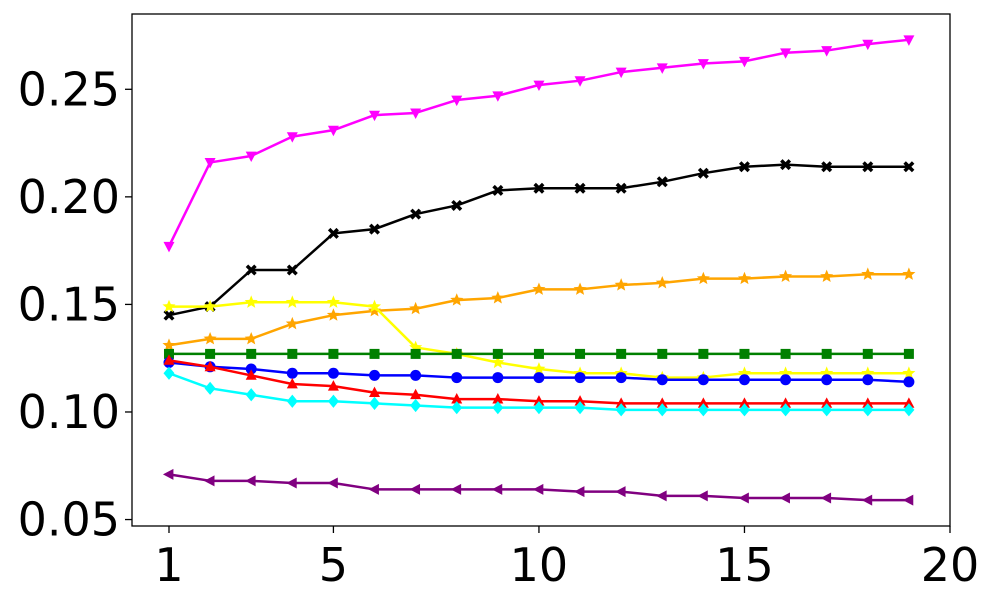 This screenshot has height=598, width=996. What do you see at coordinates (69, 304) in the screenshot?
I see `y-tick-label: 0.15` at bounding box center [69, 304].